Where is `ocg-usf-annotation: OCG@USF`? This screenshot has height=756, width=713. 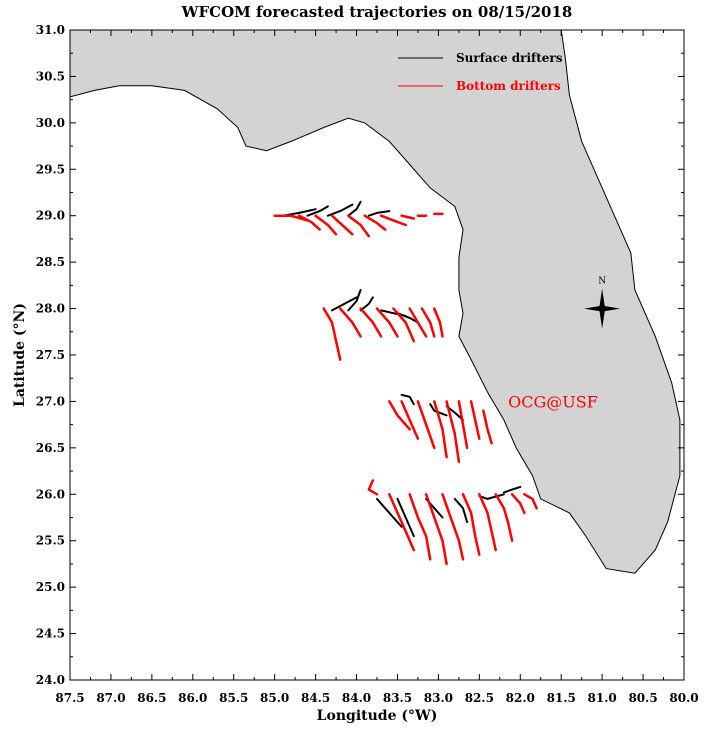 ocg-usf-annotation: OCG@USF is located at coordinates (553, 401).